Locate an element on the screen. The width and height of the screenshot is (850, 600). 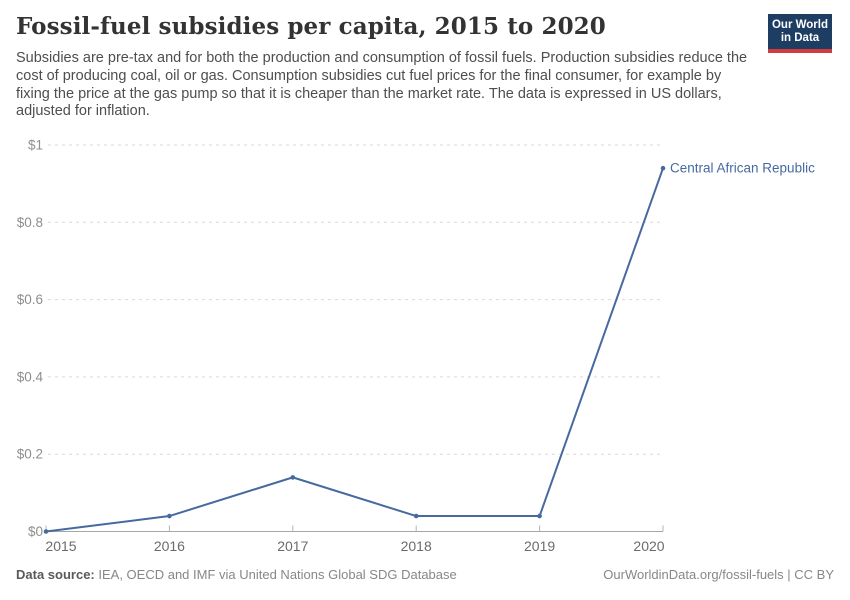
attribution-link: OurWorldinData.org/fossil-fuels | CC BY is located at coordinates (718, 574).